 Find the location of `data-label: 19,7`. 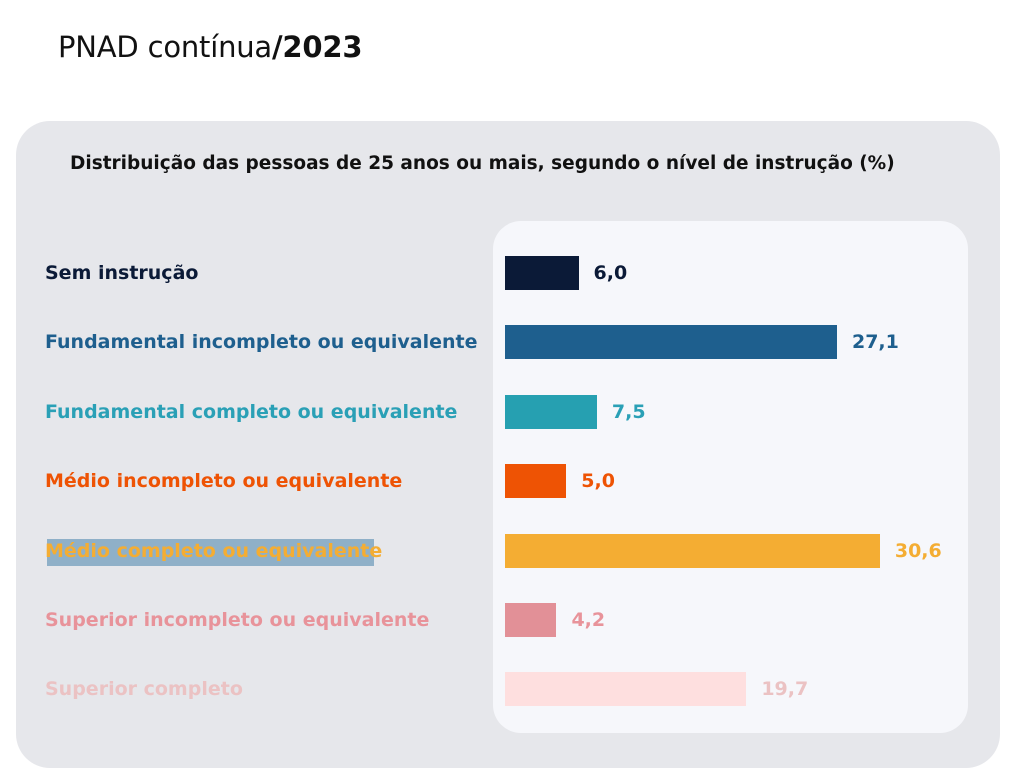

data-label: 19,7 is located at coordinates (785, 689).